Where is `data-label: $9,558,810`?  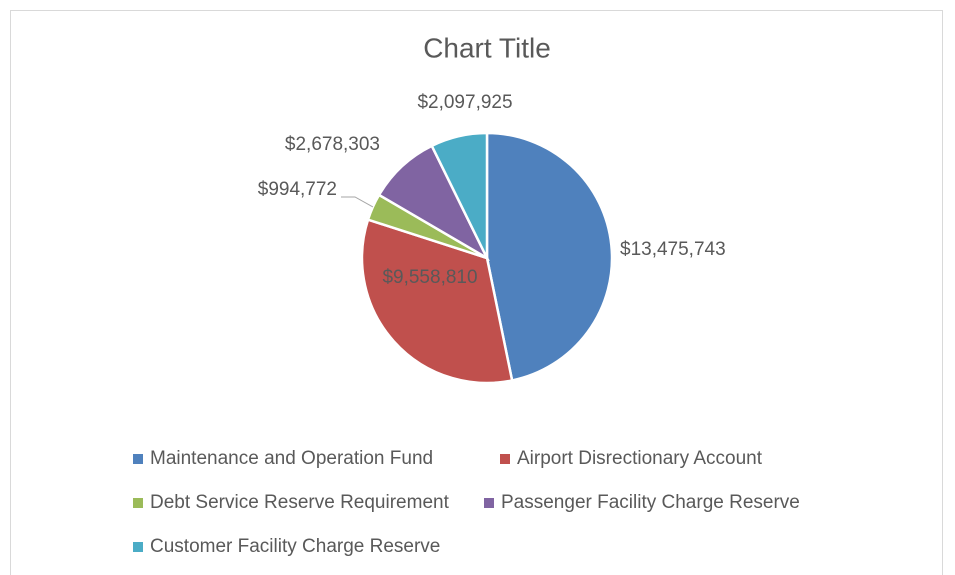
data-label: $9,558,810 is located at coordinates (429, 277).